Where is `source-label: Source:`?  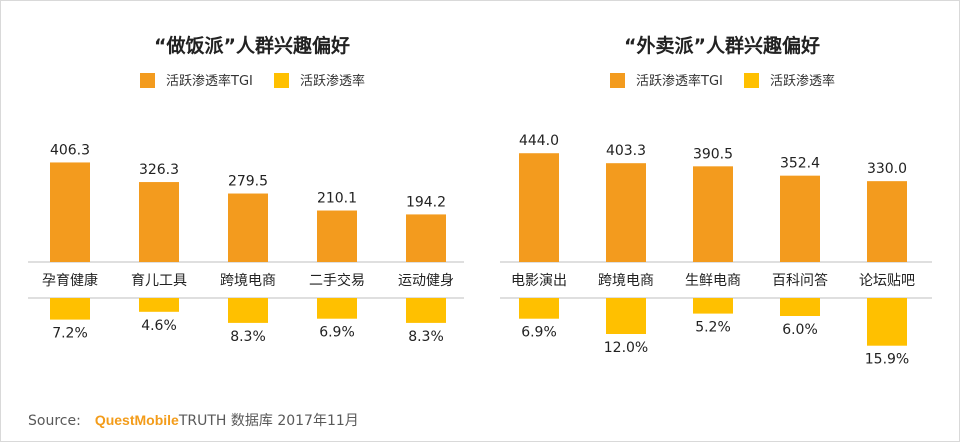 source-label: Source: is located at coordinates (54, 421).